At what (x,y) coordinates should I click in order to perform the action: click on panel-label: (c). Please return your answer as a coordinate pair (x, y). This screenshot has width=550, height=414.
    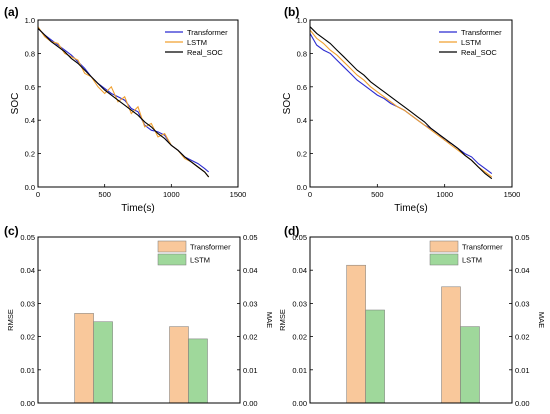
    Looking at the image, I should click on (11, 231).